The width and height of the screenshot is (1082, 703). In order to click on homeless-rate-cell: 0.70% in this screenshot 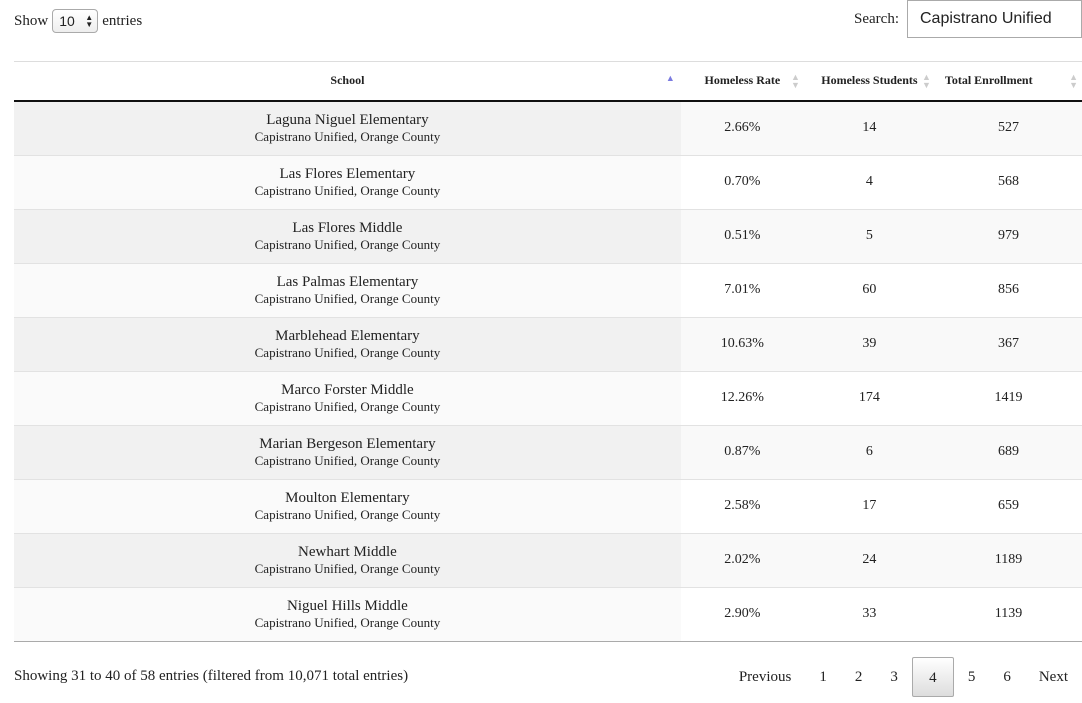, I will do `click(742, 182)`.